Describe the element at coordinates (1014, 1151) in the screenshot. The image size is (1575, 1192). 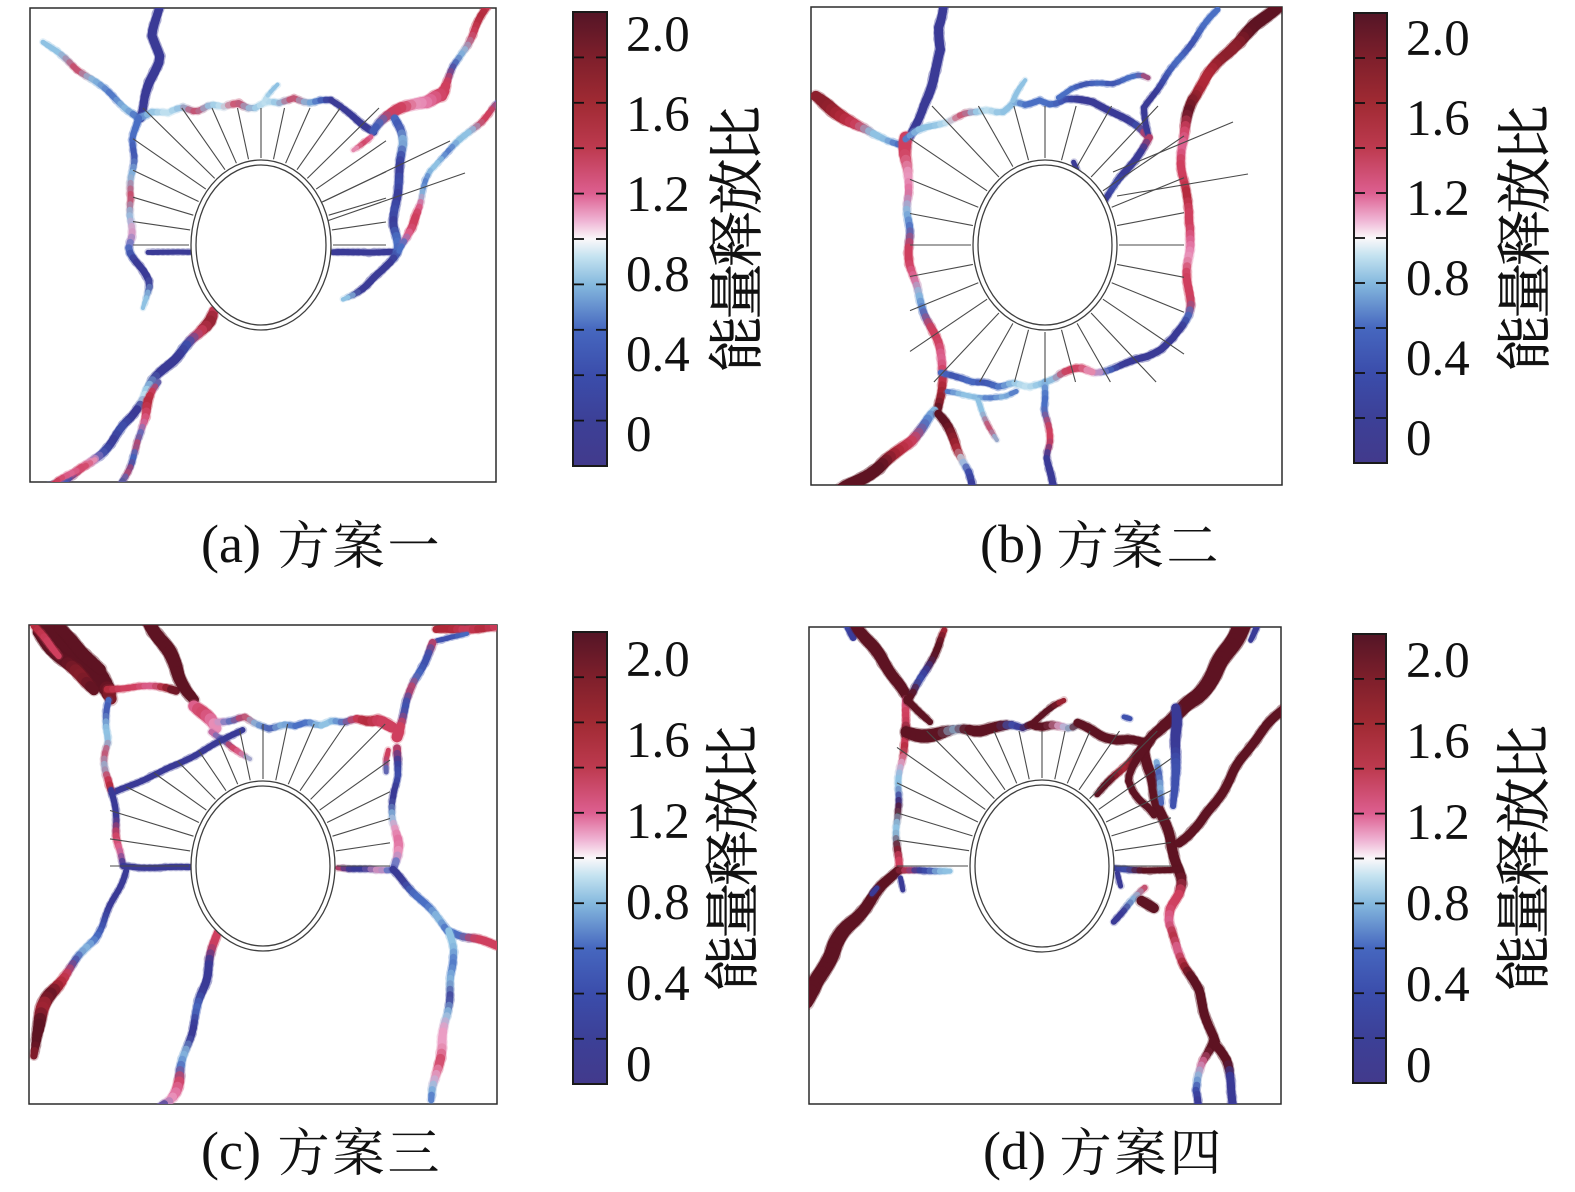
I see `svg-text: (d)` at that location.